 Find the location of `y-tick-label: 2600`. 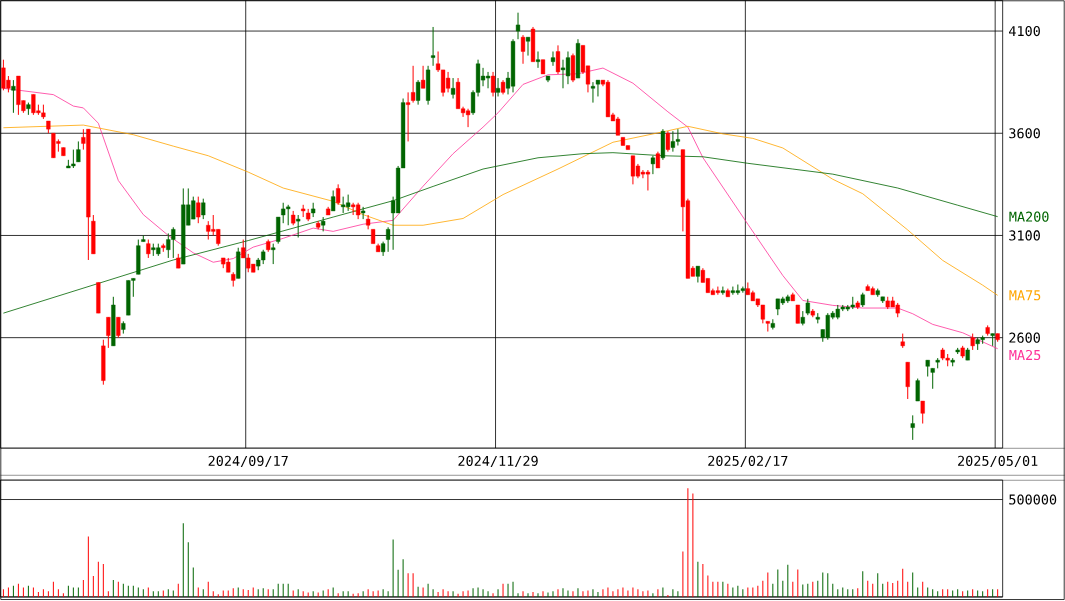

y-tick-label: 2600 is located at coordinates (1024, 337).